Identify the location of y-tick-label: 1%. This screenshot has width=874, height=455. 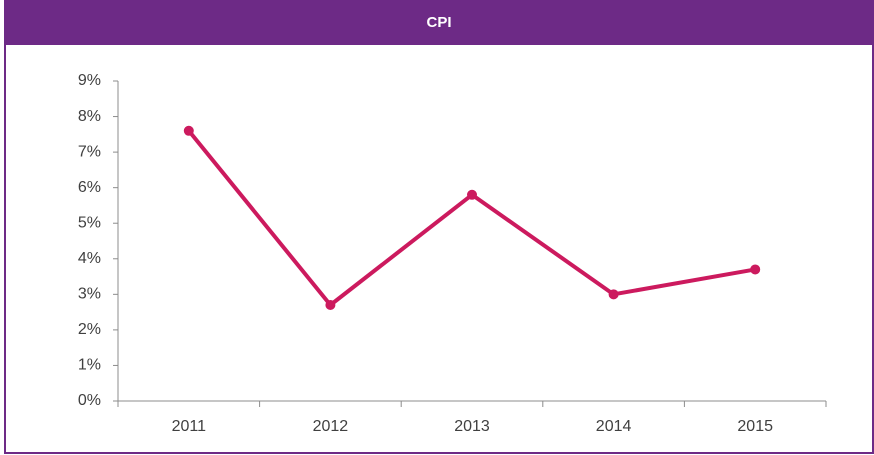
(89, 365).